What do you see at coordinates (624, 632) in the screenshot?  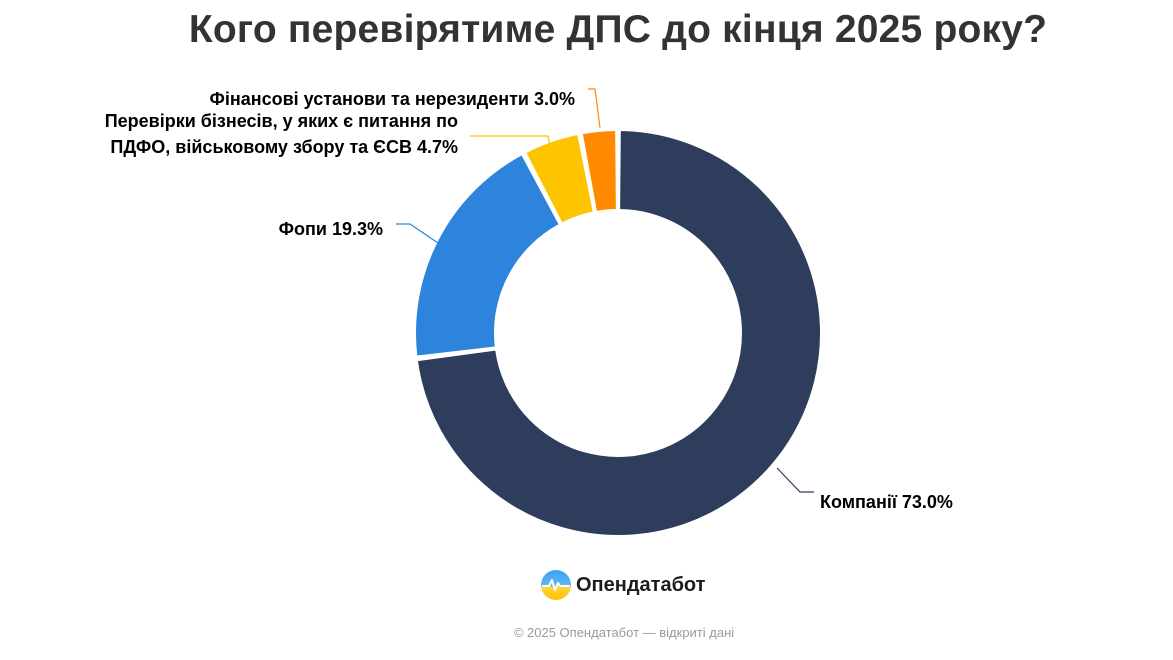 I see `footer-credit: © 2025 Опендатабот — відкриті дані` at bounding box center [624, 632].